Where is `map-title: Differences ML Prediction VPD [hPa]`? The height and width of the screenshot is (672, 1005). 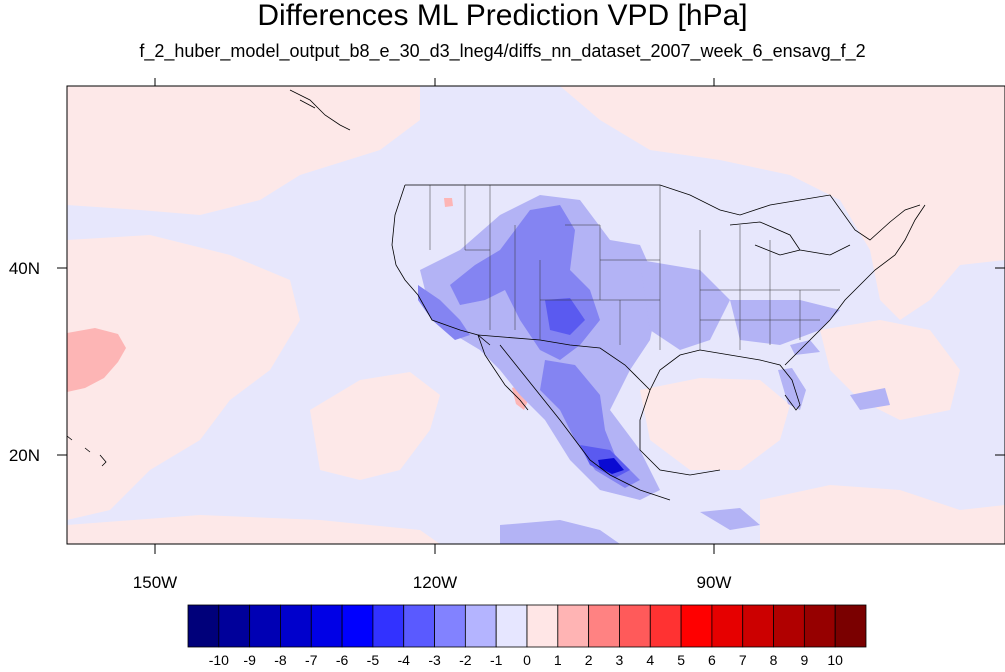
map-title: Differences ML Prediction VPD [hPa] is located at coordinates (502, 16).